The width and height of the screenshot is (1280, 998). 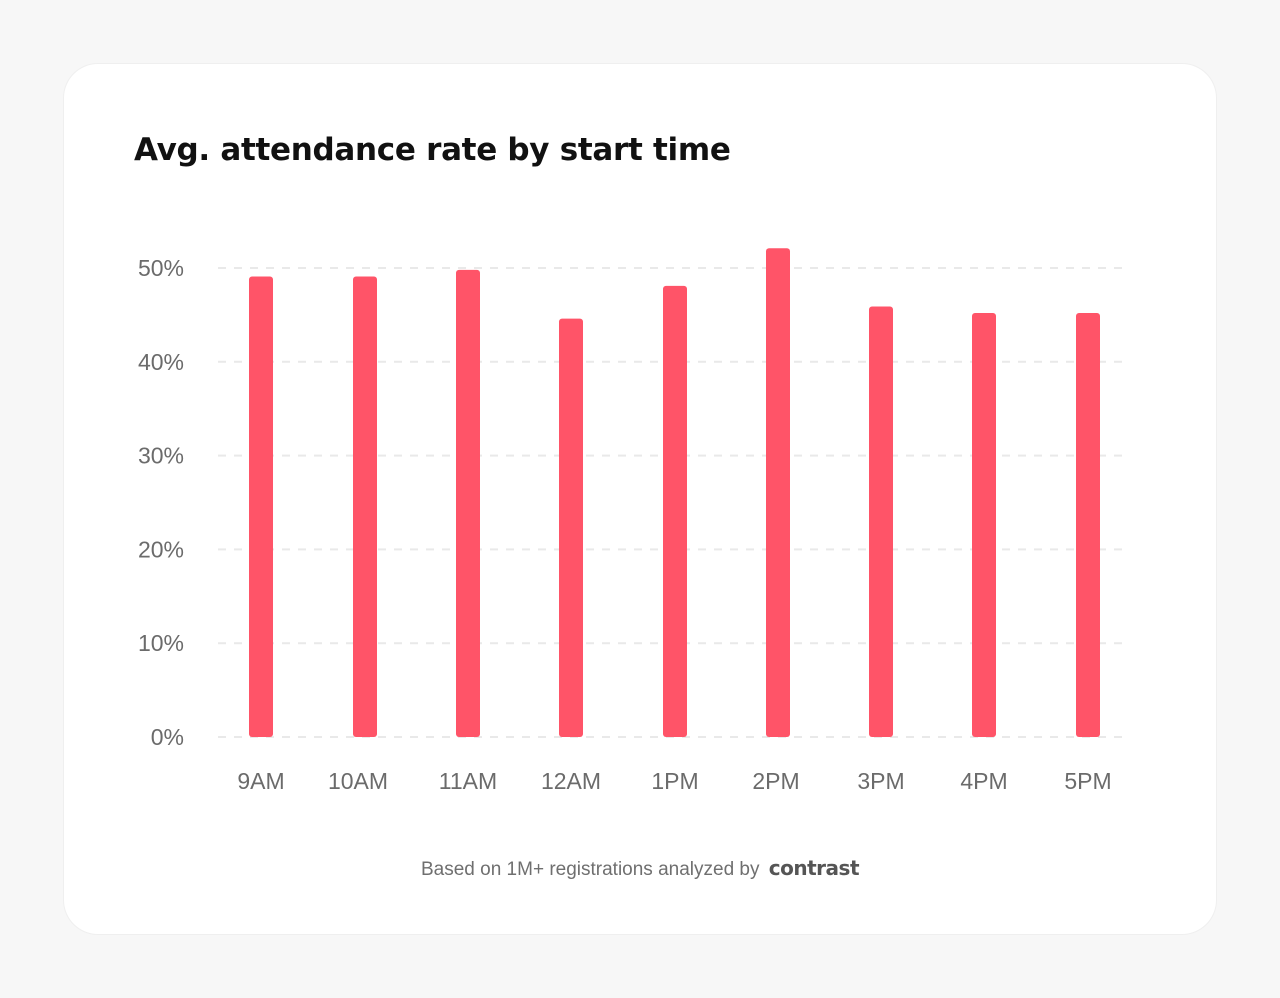 I want to click on x-tick-label: 11AM, so click(x=468, y=781).